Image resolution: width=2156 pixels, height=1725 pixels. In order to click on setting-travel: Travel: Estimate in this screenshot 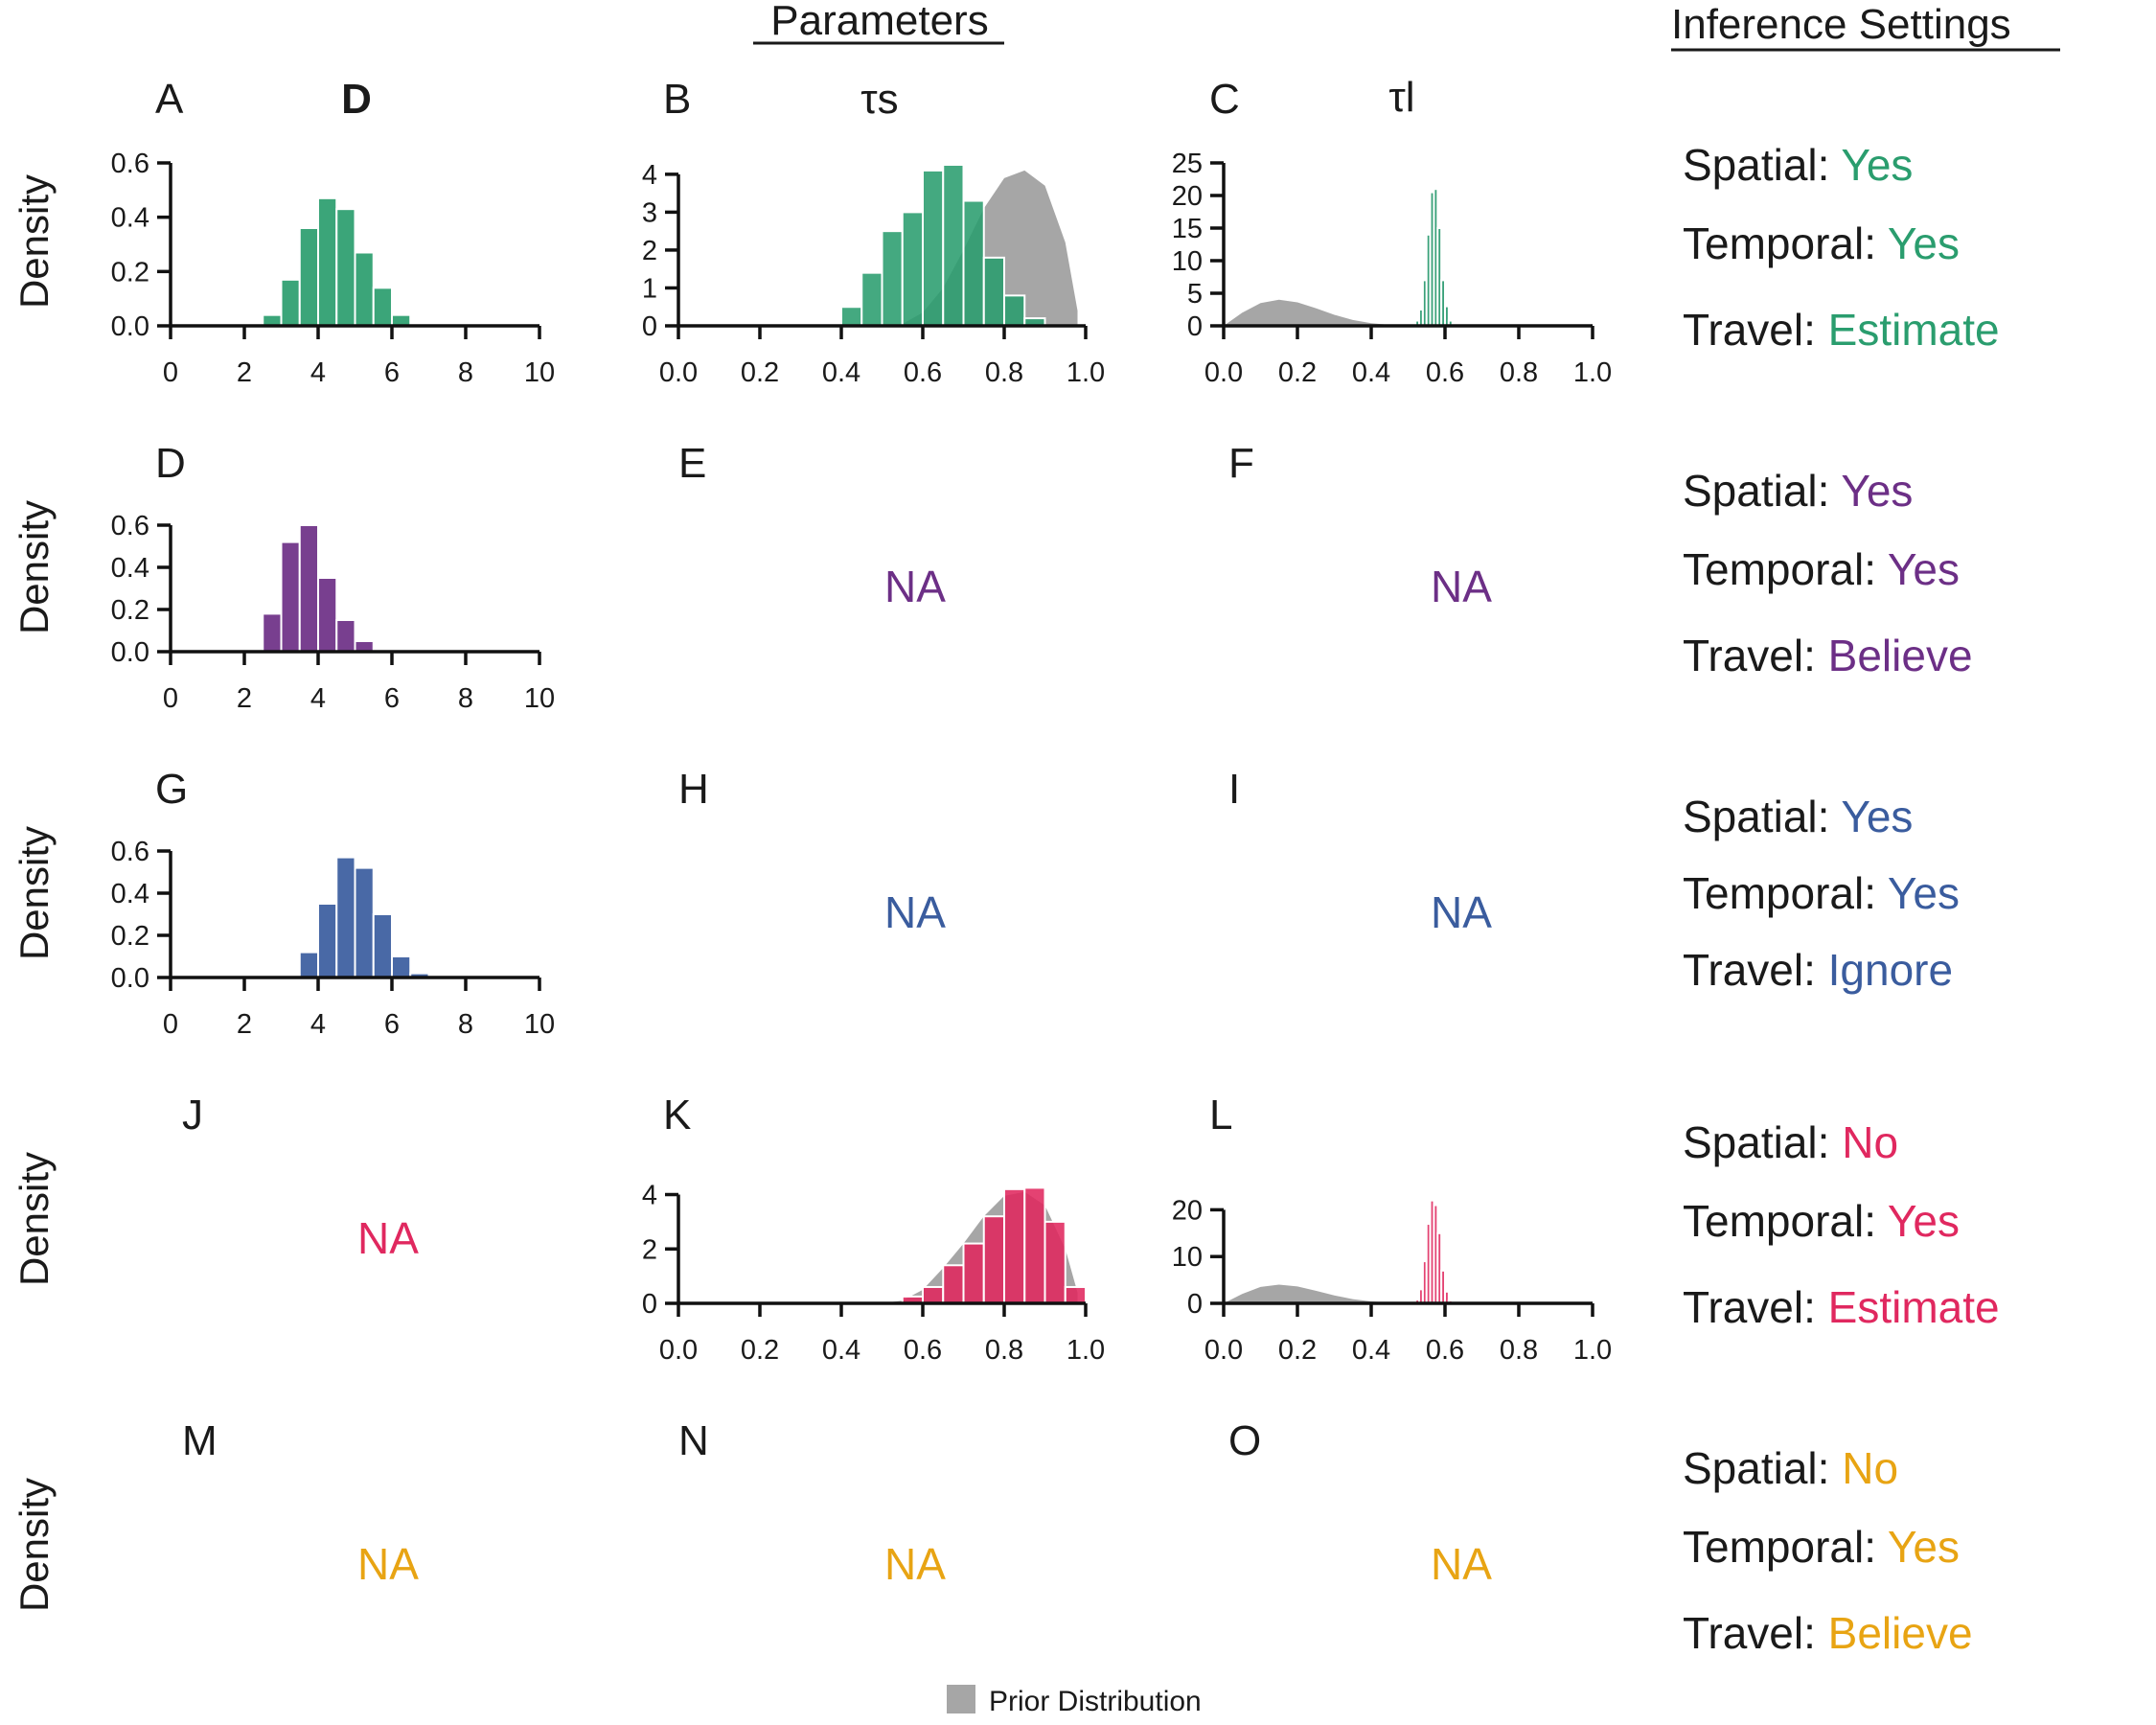, I will do `click(1841, 330)`.